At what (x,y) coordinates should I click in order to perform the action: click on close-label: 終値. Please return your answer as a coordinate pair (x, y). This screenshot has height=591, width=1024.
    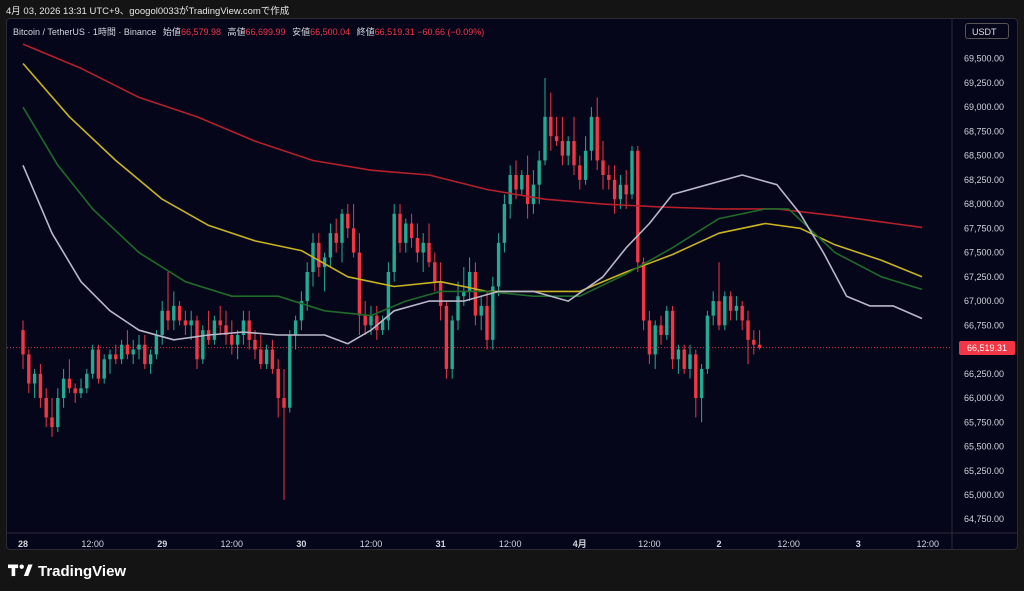
    Looking at the image, I should click on (365, 32).